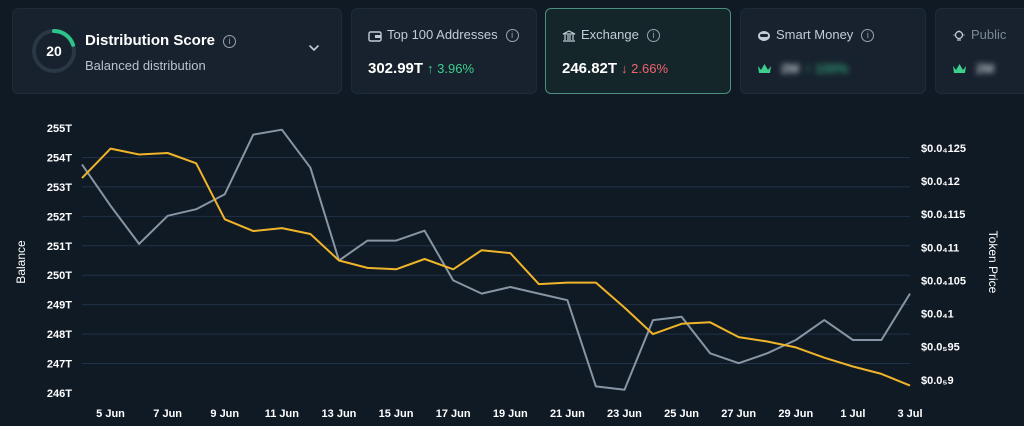 The image size is (1024, 426). What do you see at coordinates (827, 68) in the screenshot?
I see `locked-change: ↑ 100%` at bounding box center [827, 68].